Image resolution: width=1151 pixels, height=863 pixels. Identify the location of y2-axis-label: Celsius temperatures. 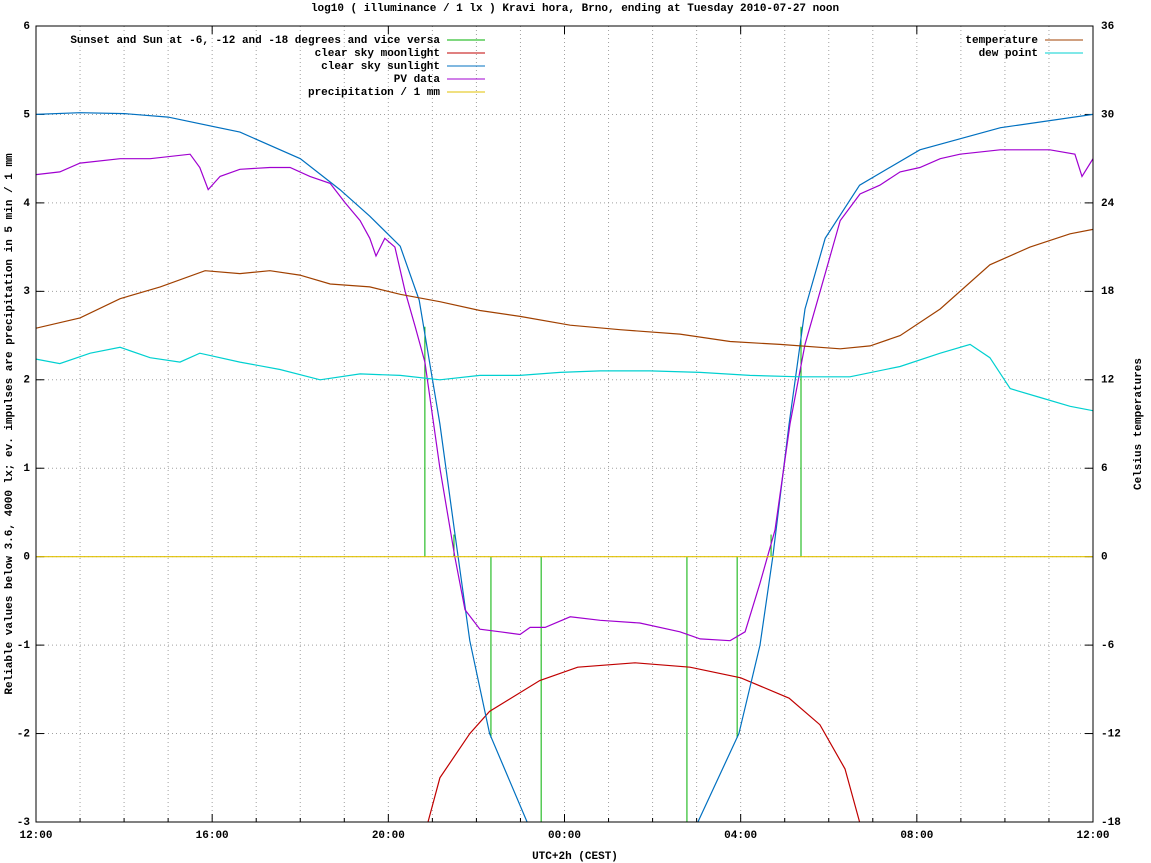
(1139, 424).